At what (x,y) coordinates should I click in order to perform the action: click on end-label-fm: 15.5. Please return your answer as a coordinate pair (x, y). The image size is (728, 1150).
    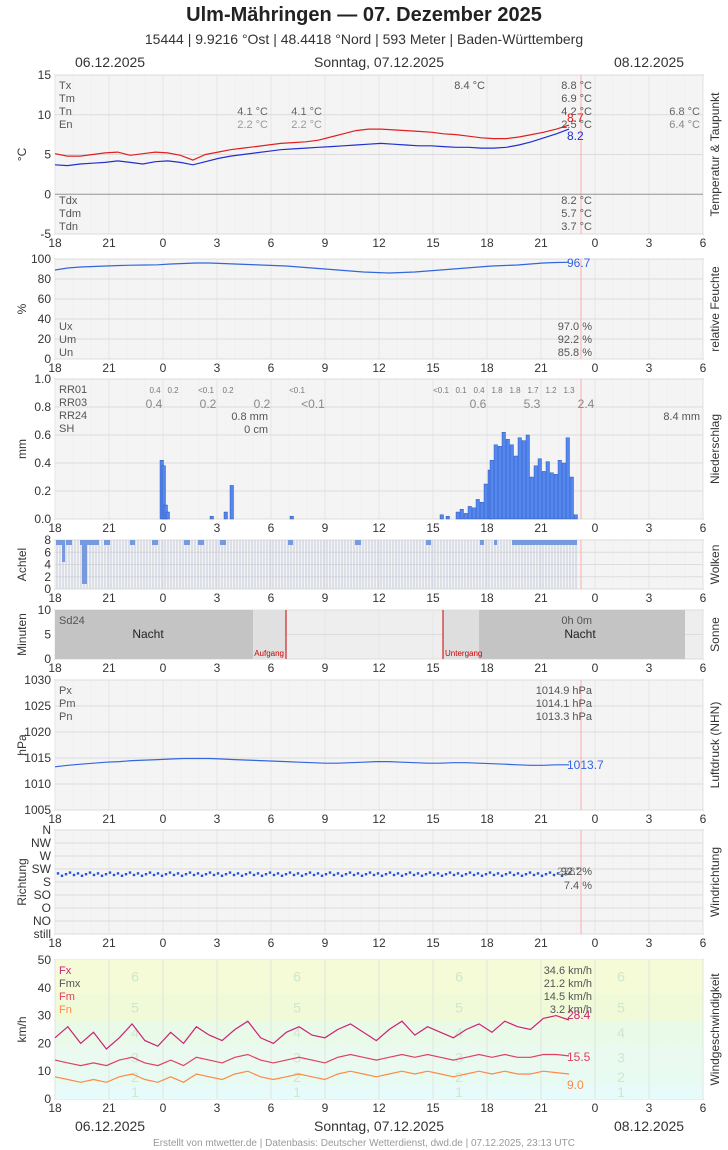
    Looking at the image, I should click on (579, 1057).